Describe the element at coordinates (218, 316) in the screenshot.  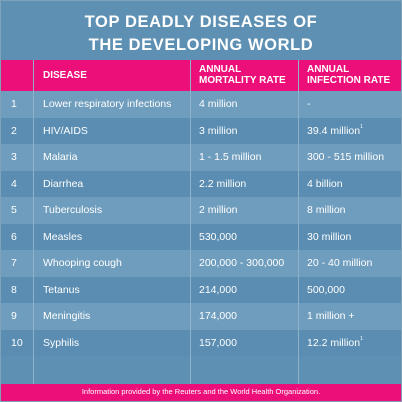
I see `mortality-rate: 174,000` at that location.